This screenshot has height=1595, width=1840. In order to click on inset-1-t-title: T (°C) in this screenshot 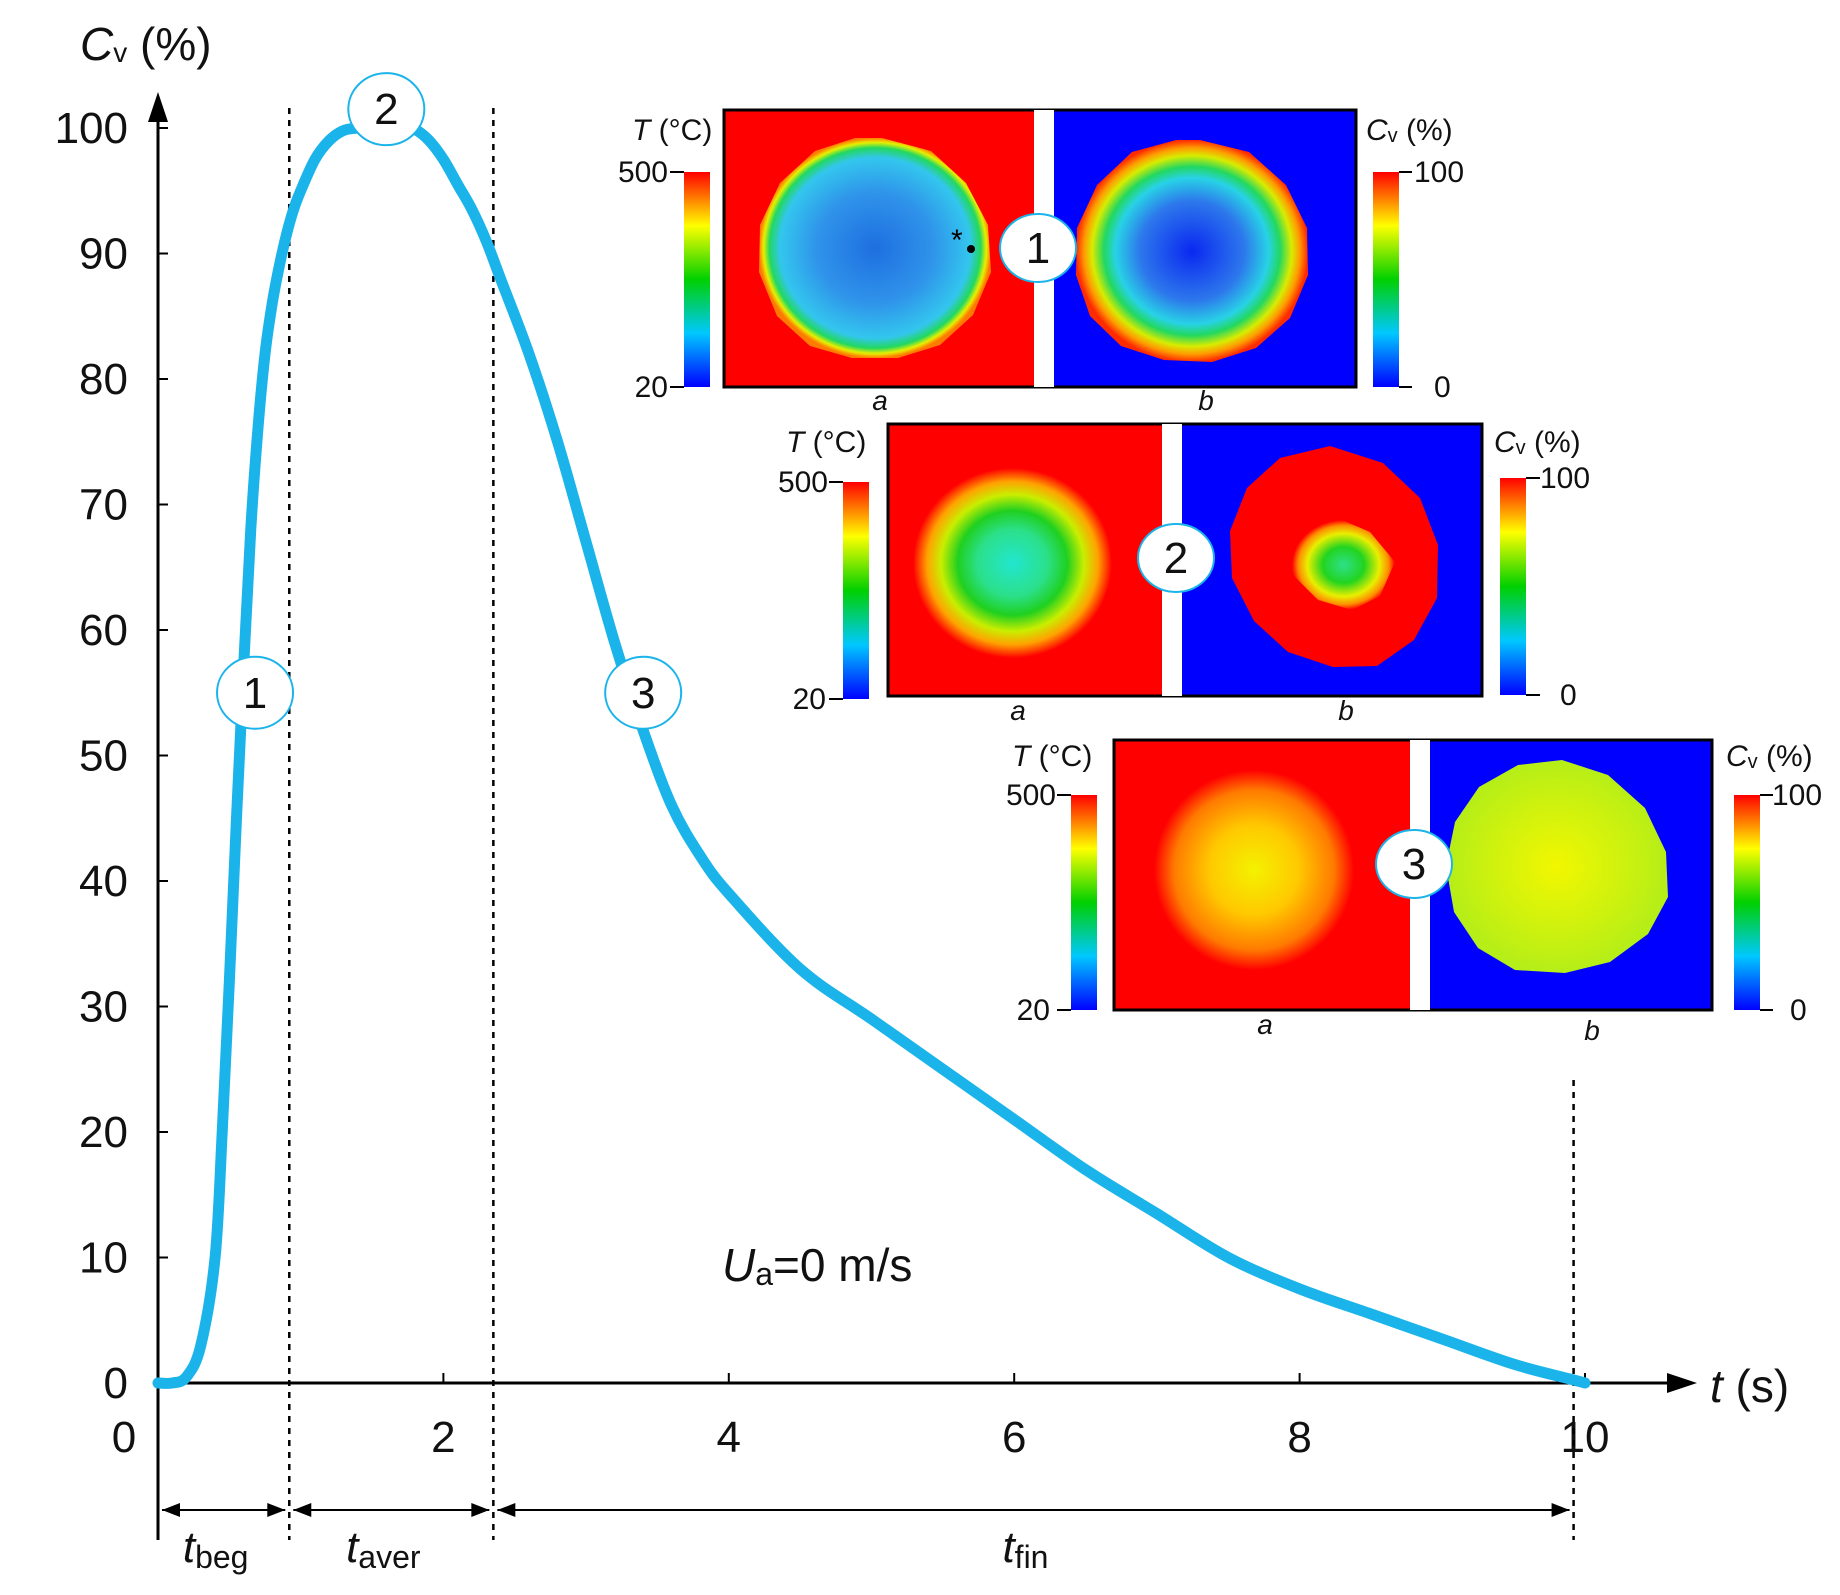, I will do `click(672, 130)`.